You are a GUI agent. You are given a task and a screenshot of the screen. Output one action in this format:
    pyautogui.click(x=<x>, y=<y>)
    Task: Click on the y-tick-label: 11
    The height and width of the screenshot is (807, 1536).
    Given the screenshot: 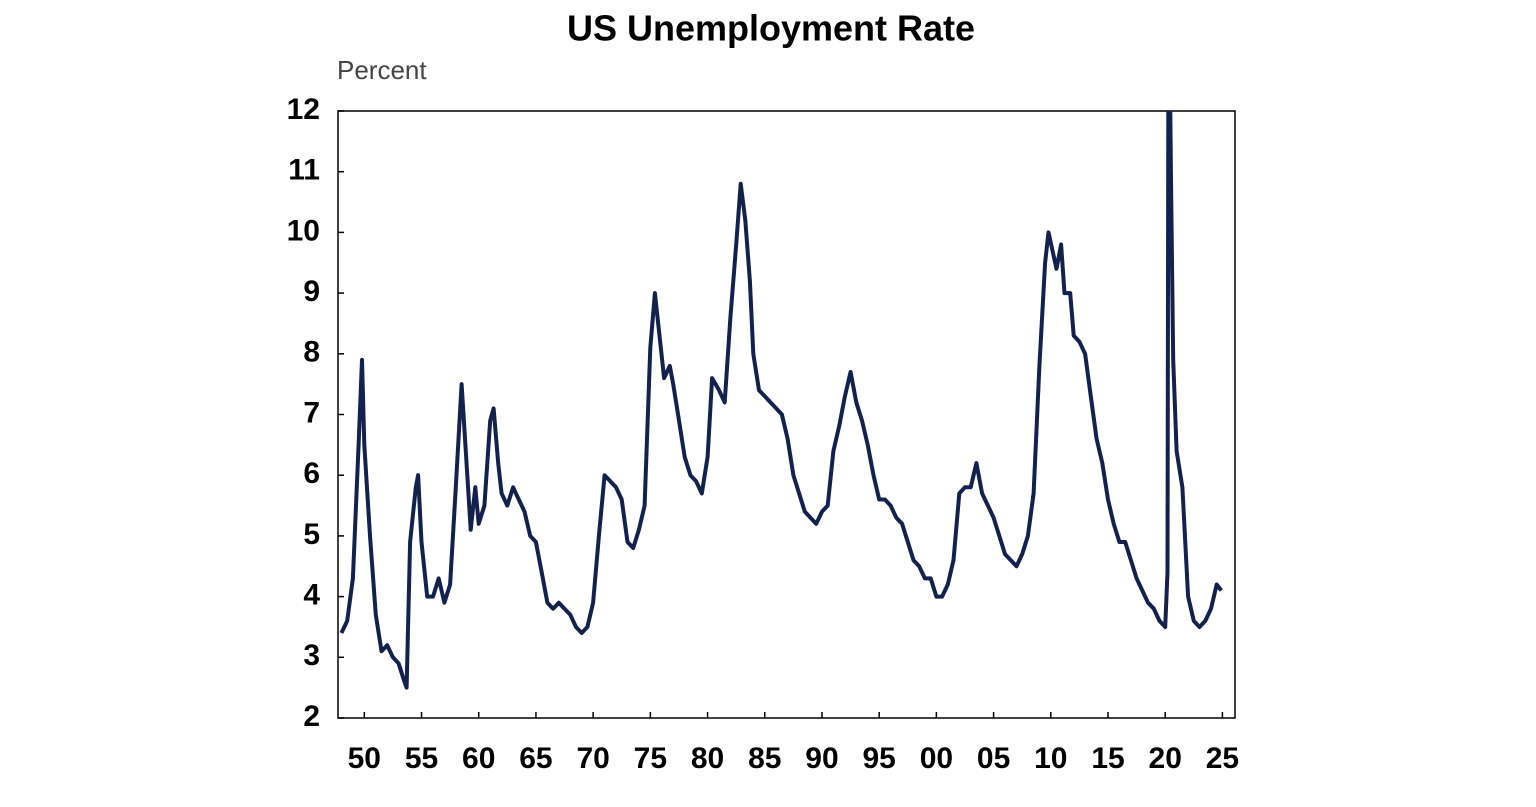 What is the action you would take?
    pyautogui.click(x=304, y=170)
    